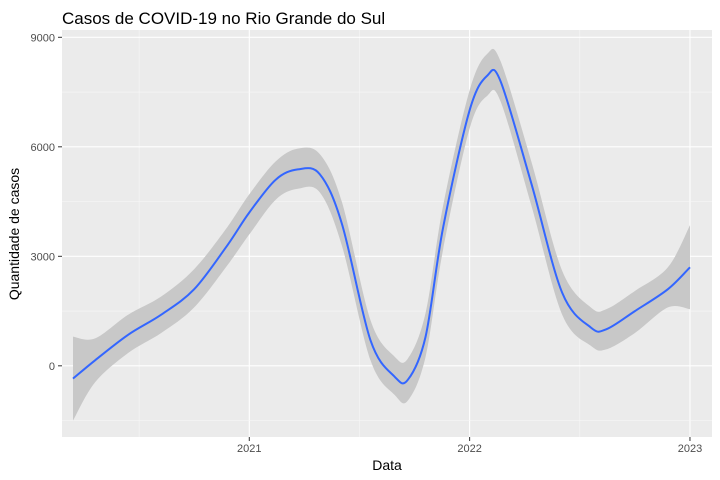 This screenshot has height=480, width=720. I want to click on x-tick-label: 2021, so click(249, 449).